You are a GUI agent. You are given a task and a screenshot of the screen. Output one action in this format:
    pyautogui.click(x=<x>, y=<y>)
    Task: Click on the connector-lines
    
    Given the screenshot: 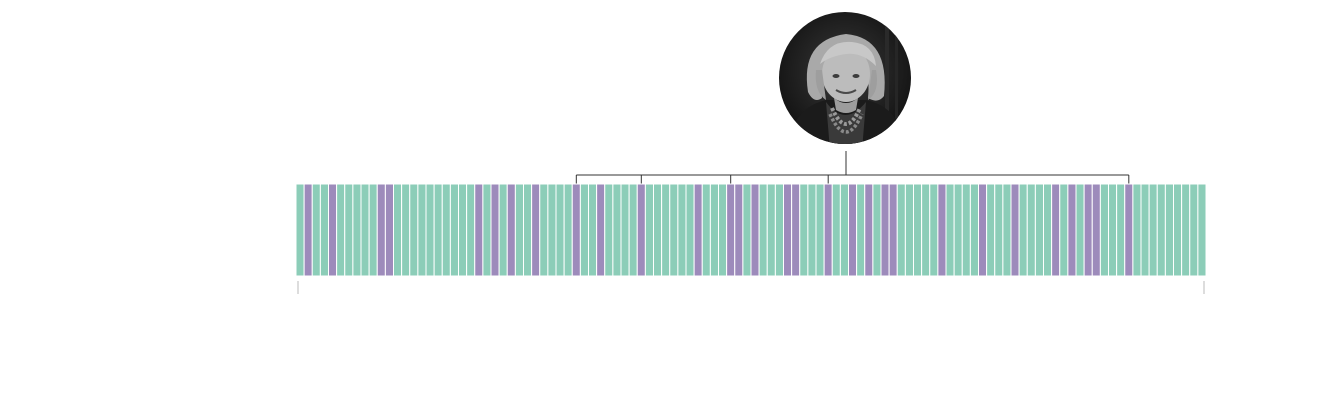 What is the action you would take?
    pyautogui.click(x=852, y=169)
    